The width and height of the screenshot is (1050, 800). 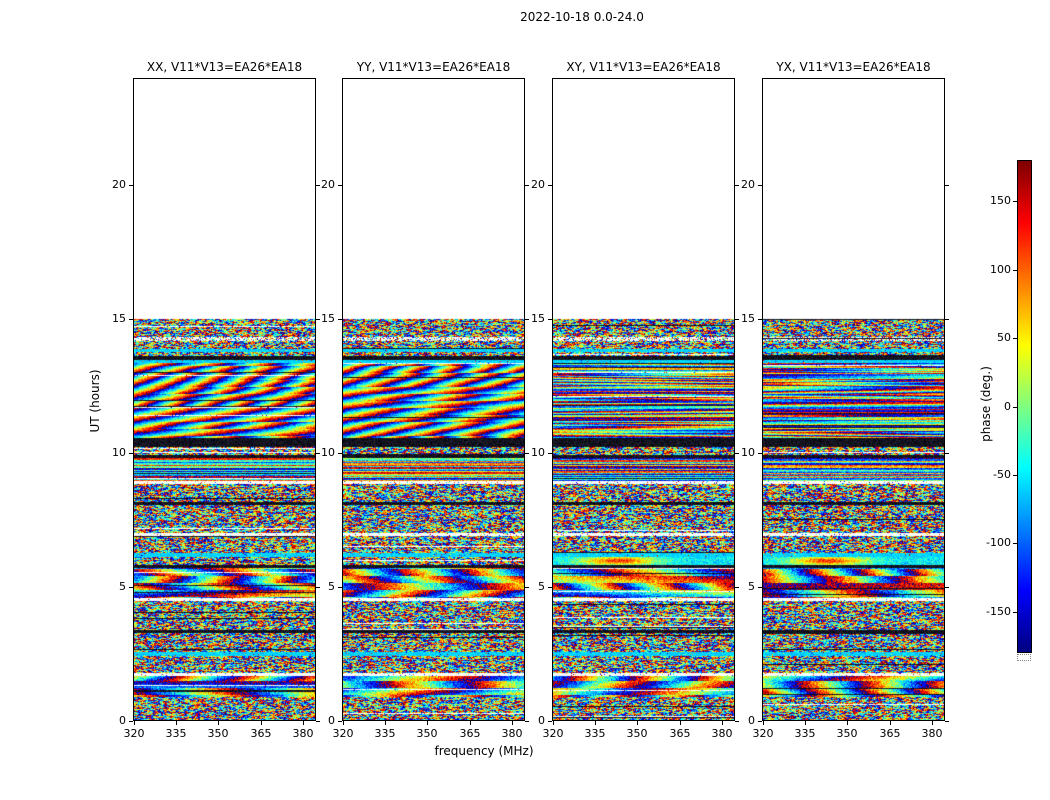 I want to click on panel-title-yy: YY, V11*V13=EA26*EA18, so click(x=433, y=67).